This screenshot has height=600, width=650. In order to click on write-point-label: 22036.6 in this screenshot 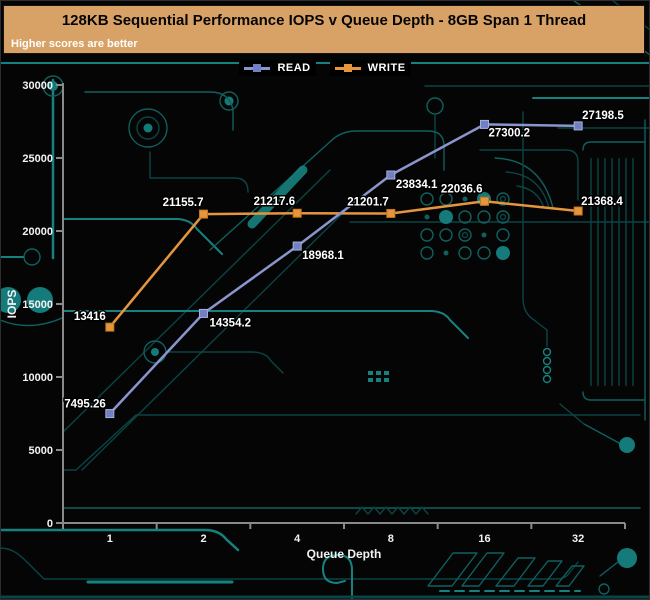, I will do `click(462, 189)`.